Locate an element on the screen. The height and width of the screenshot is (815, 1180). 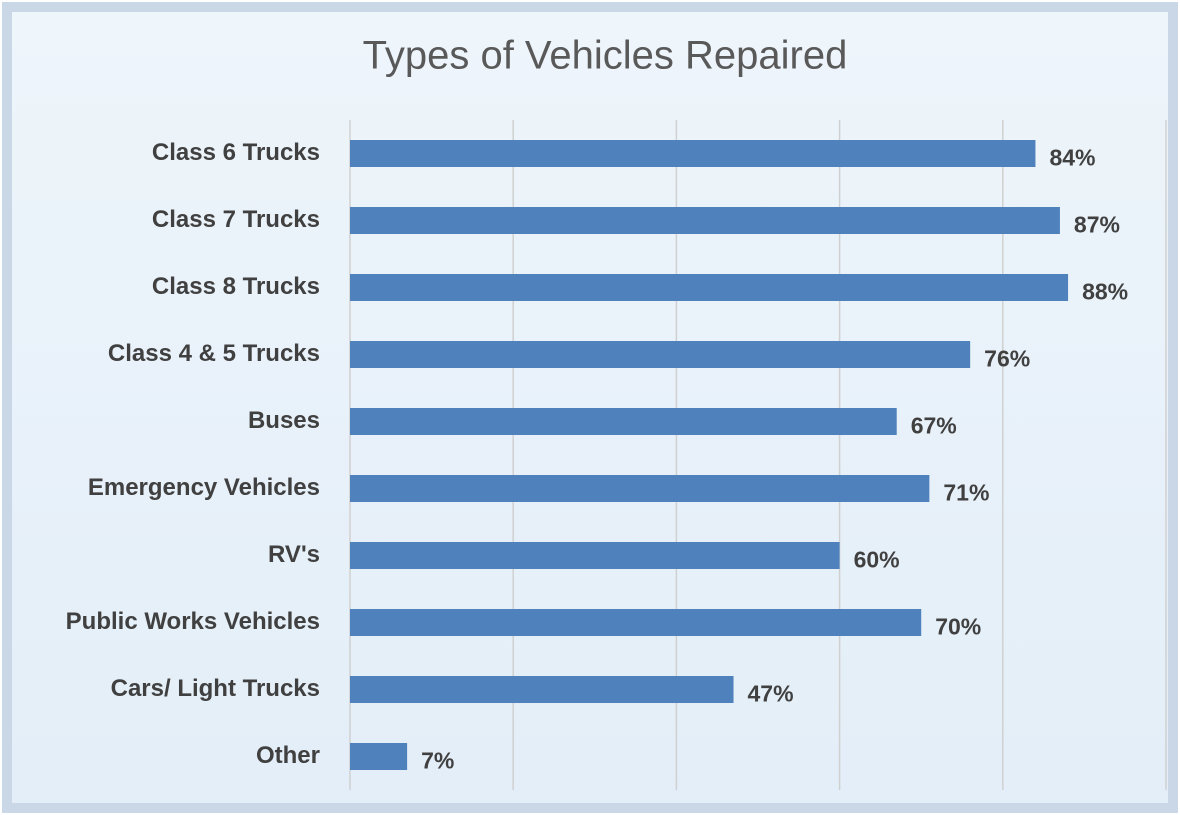
data-label: 60% is located at coordinates (877, 560).